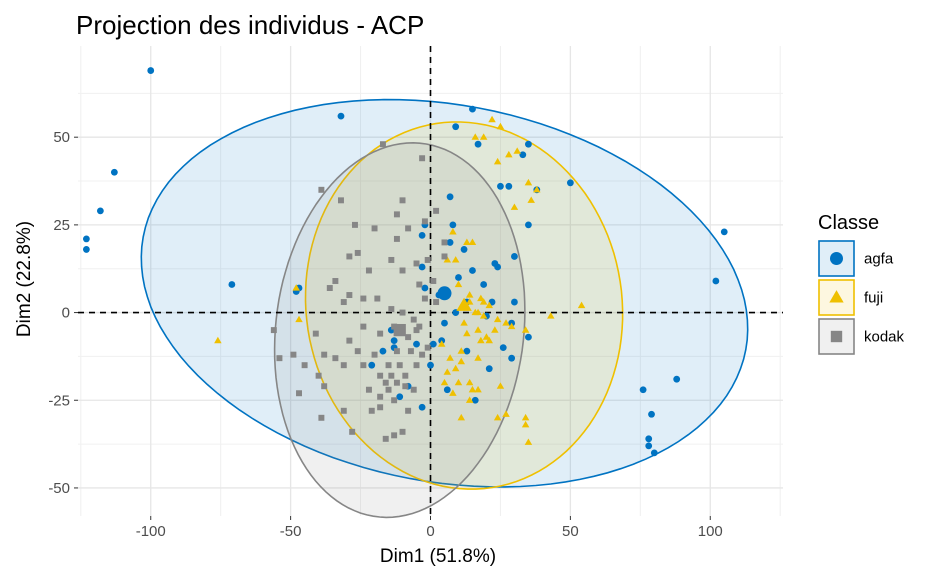 The height and width of the screenshot is (579, 937). What do you see at coordinates (291, 531) in the screenshot?
I see `x-tick-label: -50` at bounding box center [291, 531].